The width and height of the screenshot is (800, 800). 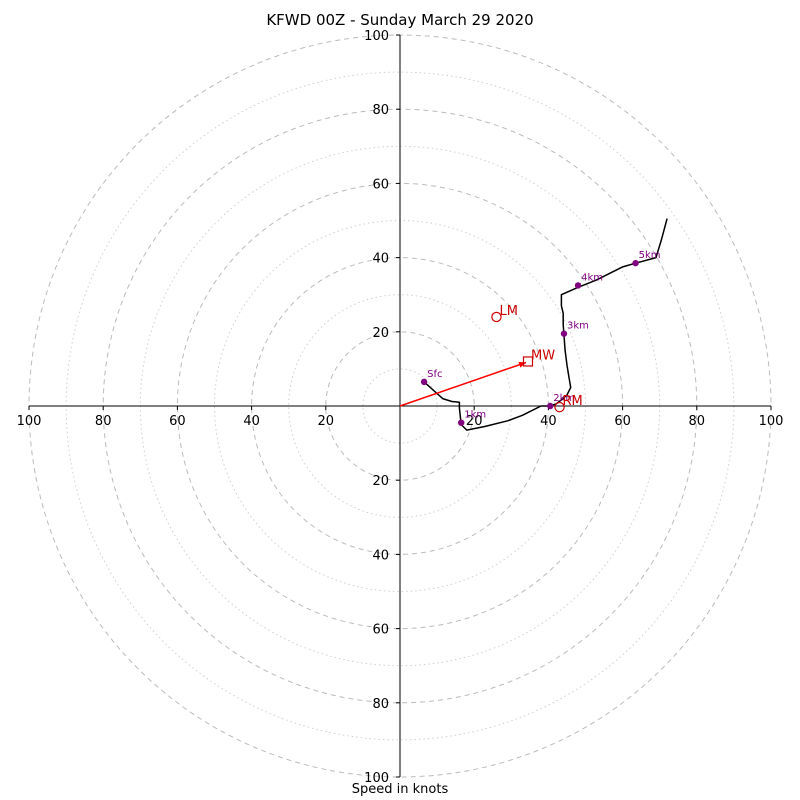 I want to click on height-label: Sfc, so click(x=434, y=374).